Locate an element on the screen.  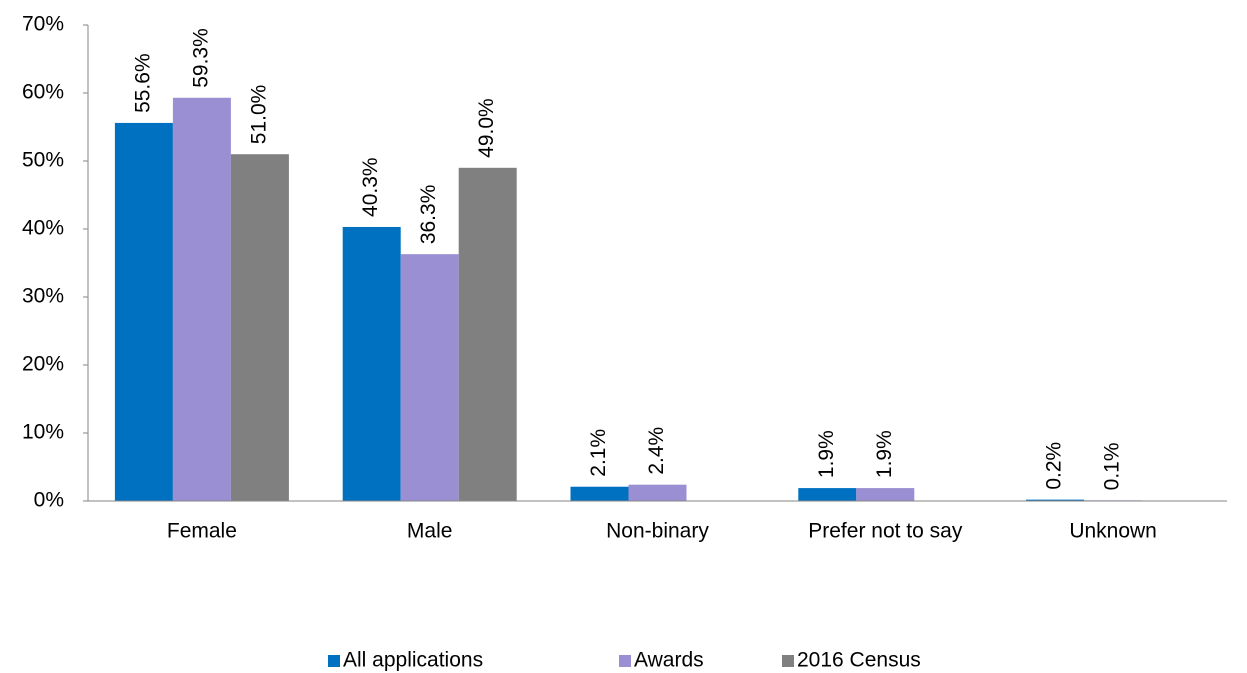
data-label: 59.3% is located at coordinates (200, 58).